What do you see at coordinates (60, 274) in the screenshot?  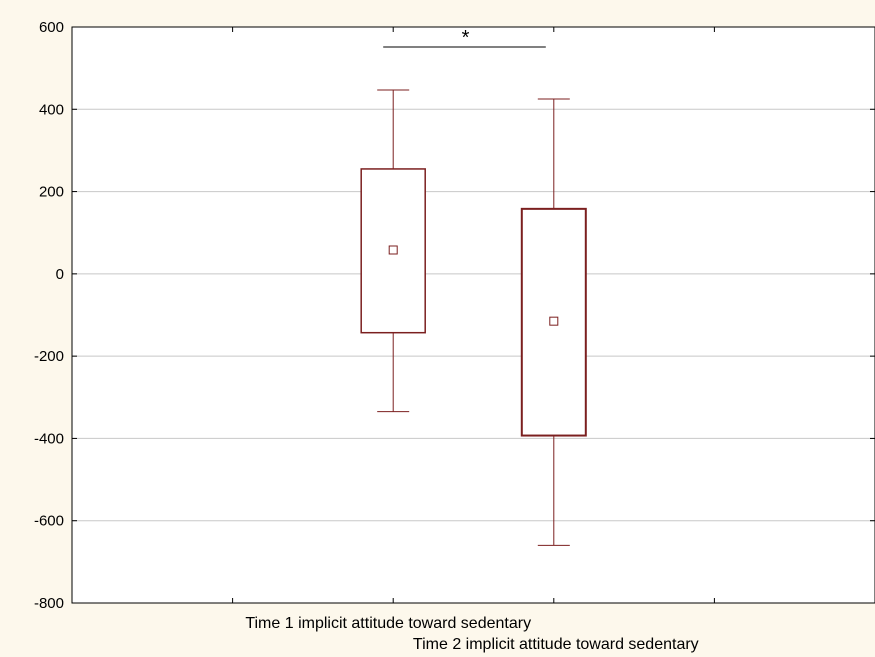 I see `y-tick-label: 0` at bounding box center [60, 274].